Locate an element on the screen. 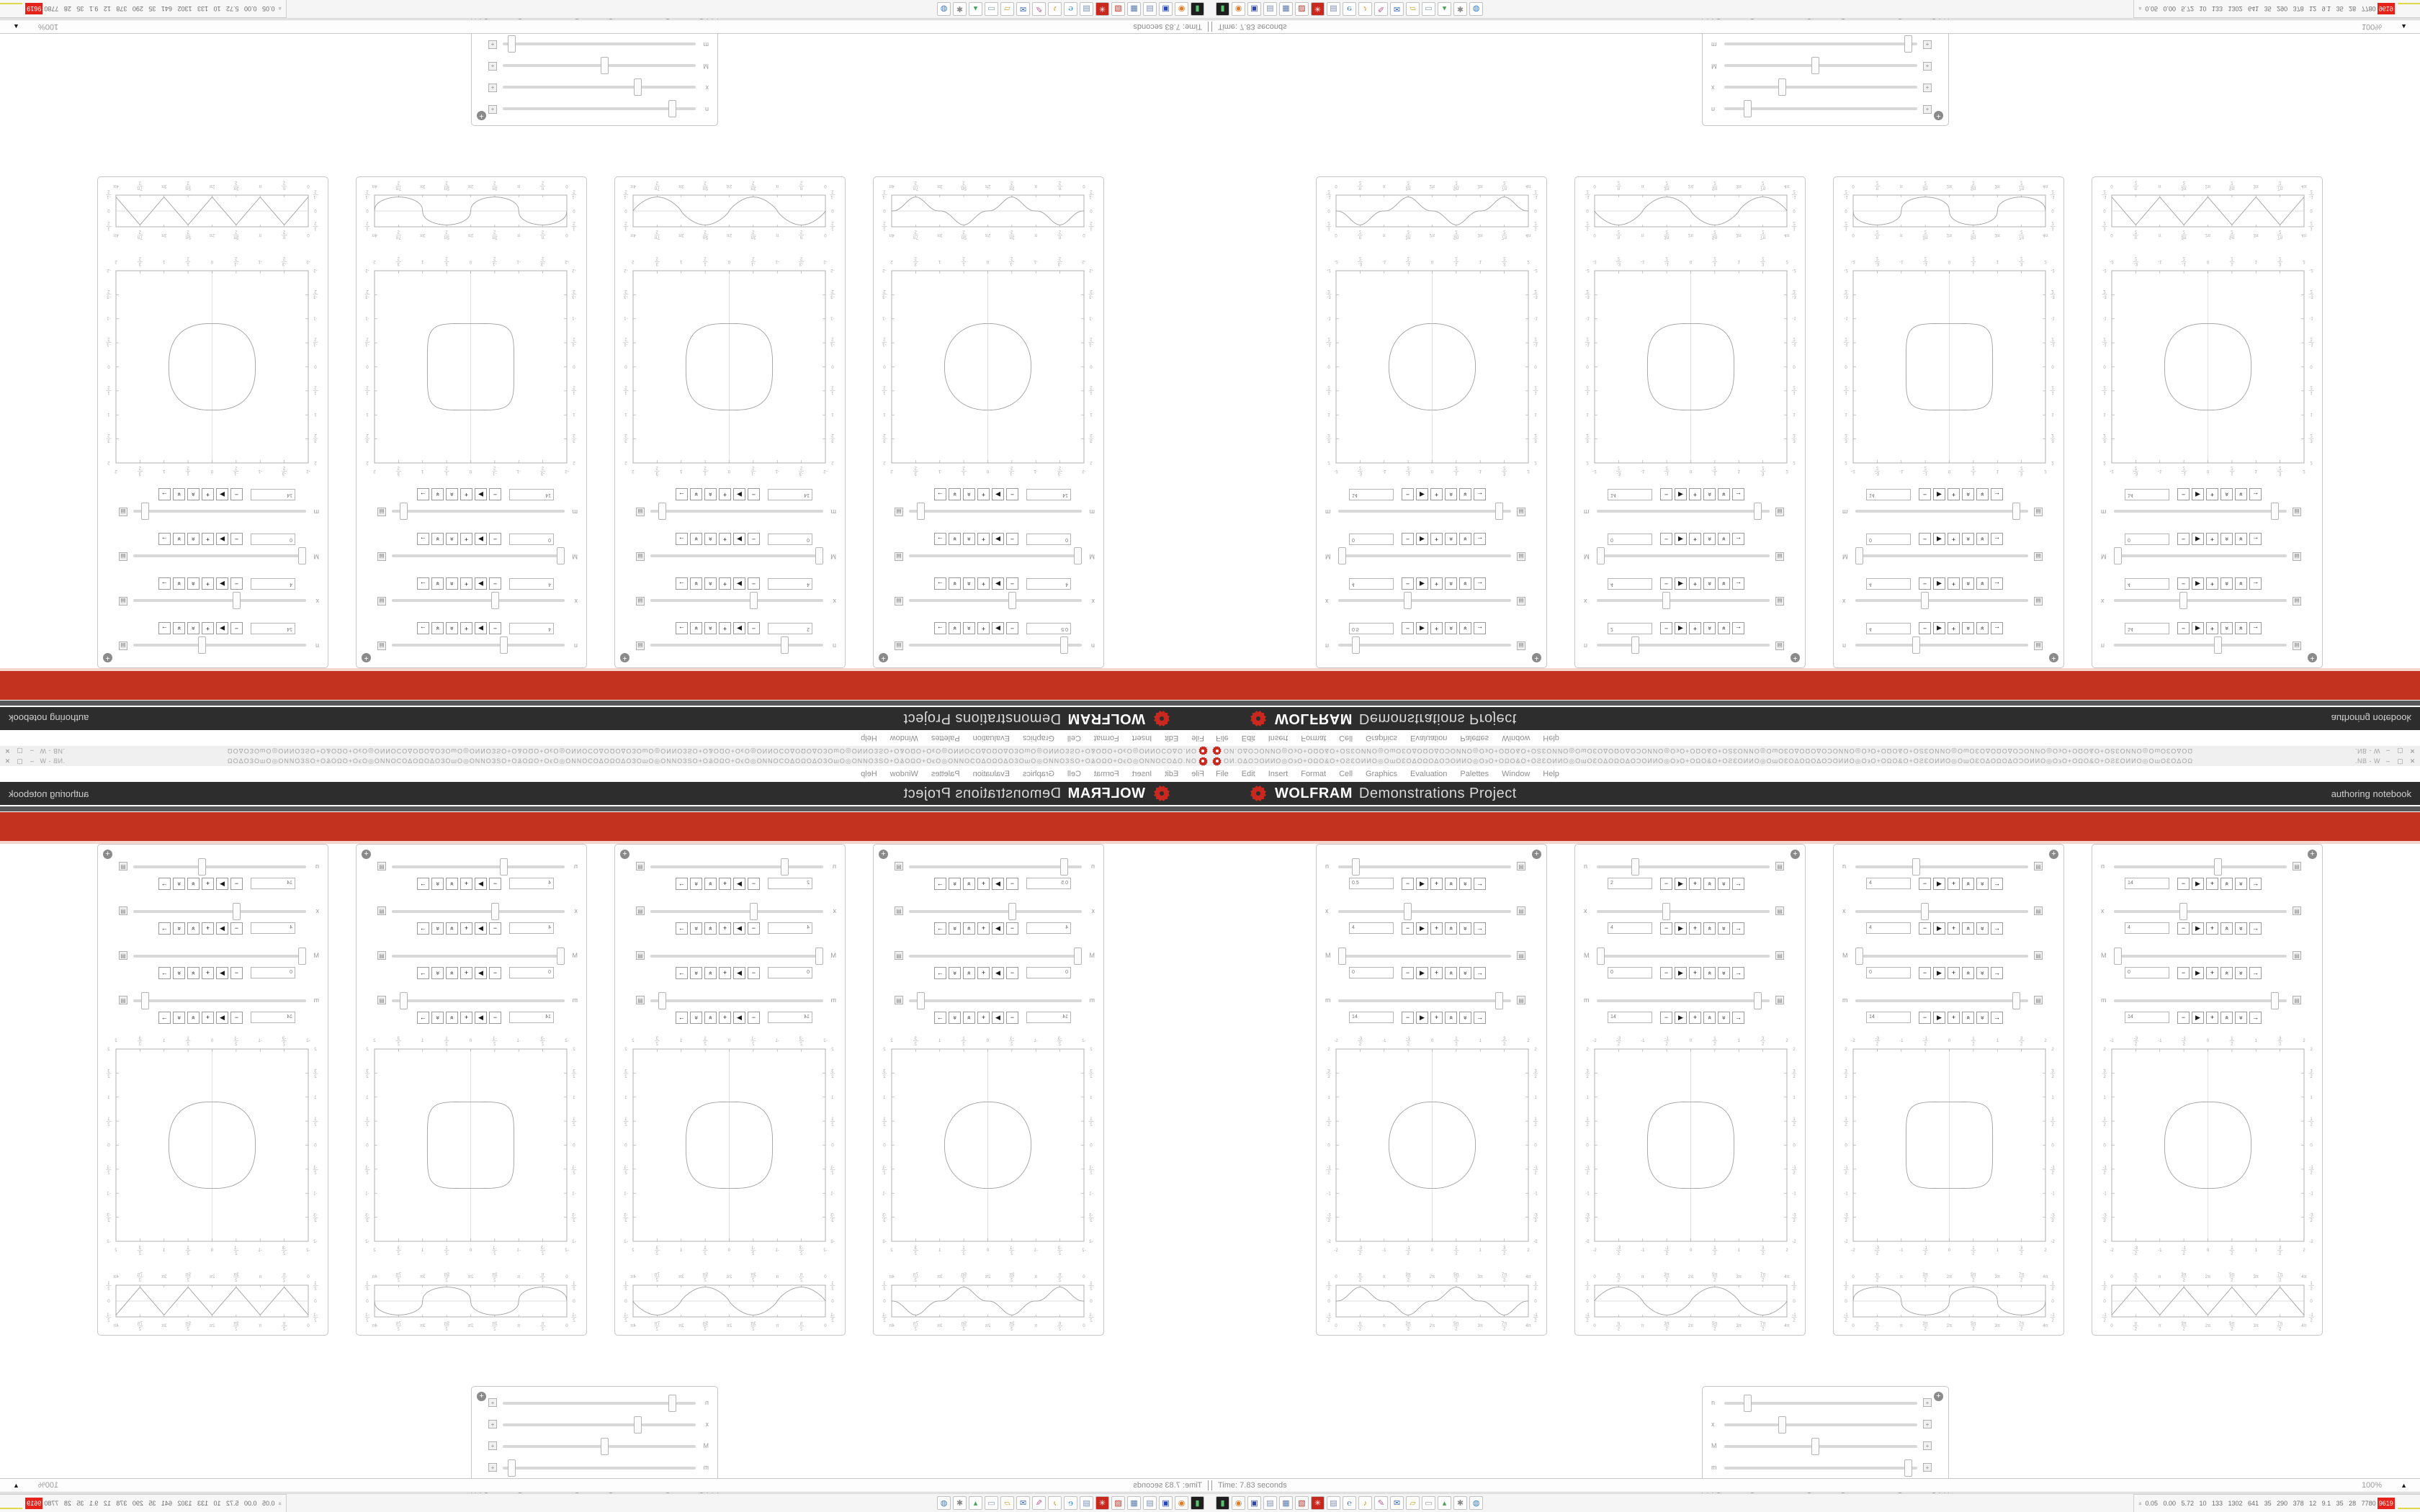 The image size is (2420, 1512). minimize-button: – is located at coordinates (32, 751).